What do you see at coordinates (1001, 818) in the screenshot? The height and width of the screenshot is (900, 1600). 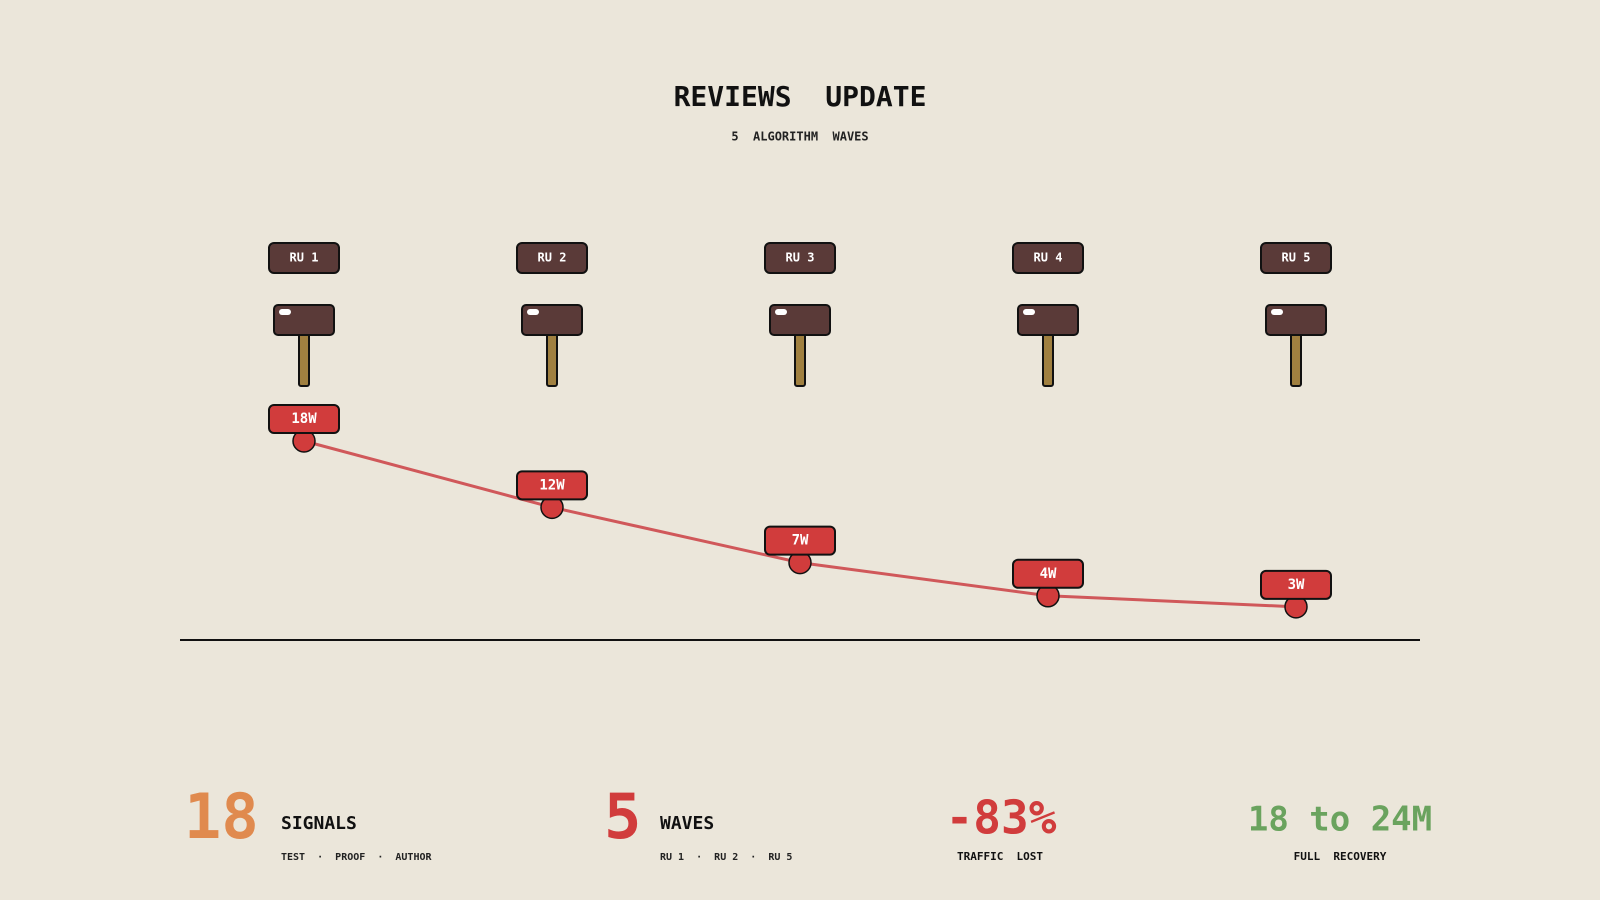 I see `stat-value: -83%` at bounding box center [1001, 818].